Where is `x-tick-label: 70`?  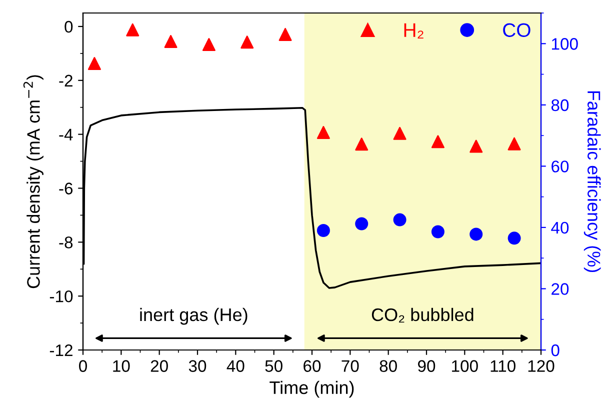
x-tick-label: 70 is located at coordinates (350, 366).